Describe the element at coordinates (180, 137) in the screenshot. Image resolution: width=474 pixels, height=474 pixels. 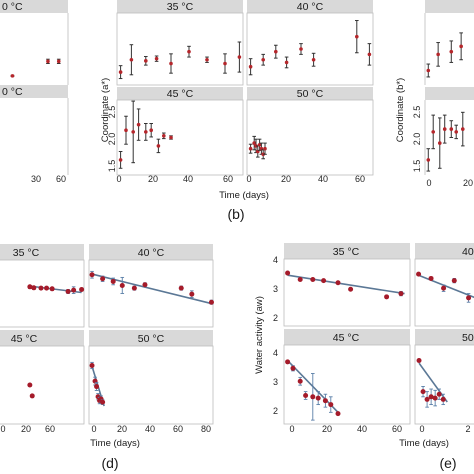
I see `b-facet-2-frame` at that location.